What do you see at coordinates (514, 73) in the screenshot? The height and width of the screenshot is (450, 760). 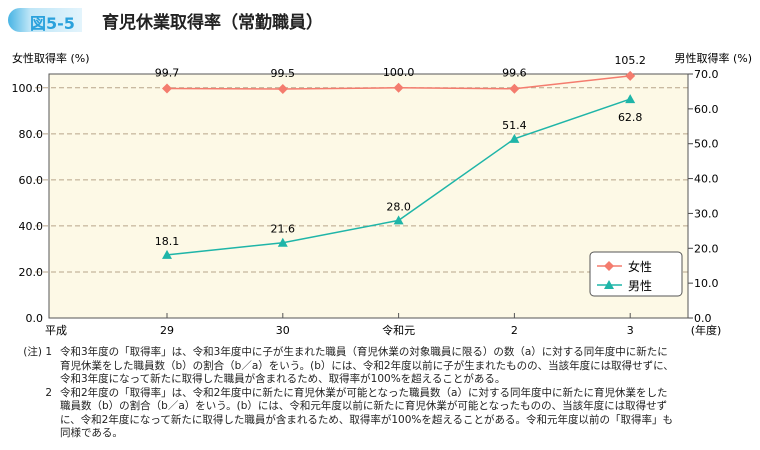 I see `data-label: 99.6` at bounding box center [514, 73].